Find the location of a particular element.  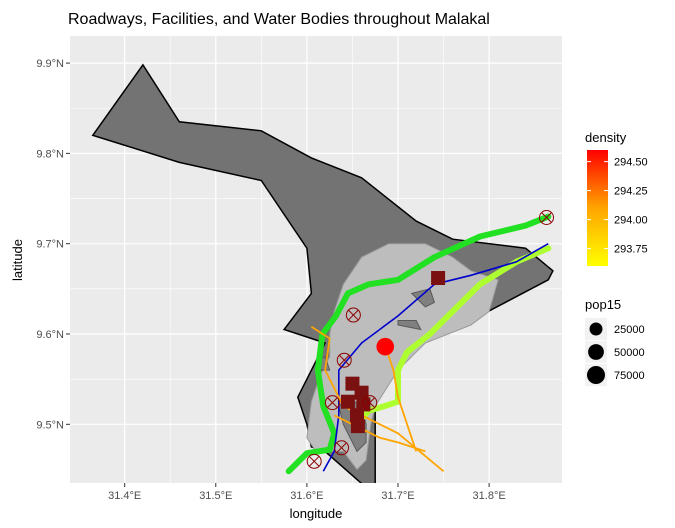

river-line is located at coordinates (435, 357).